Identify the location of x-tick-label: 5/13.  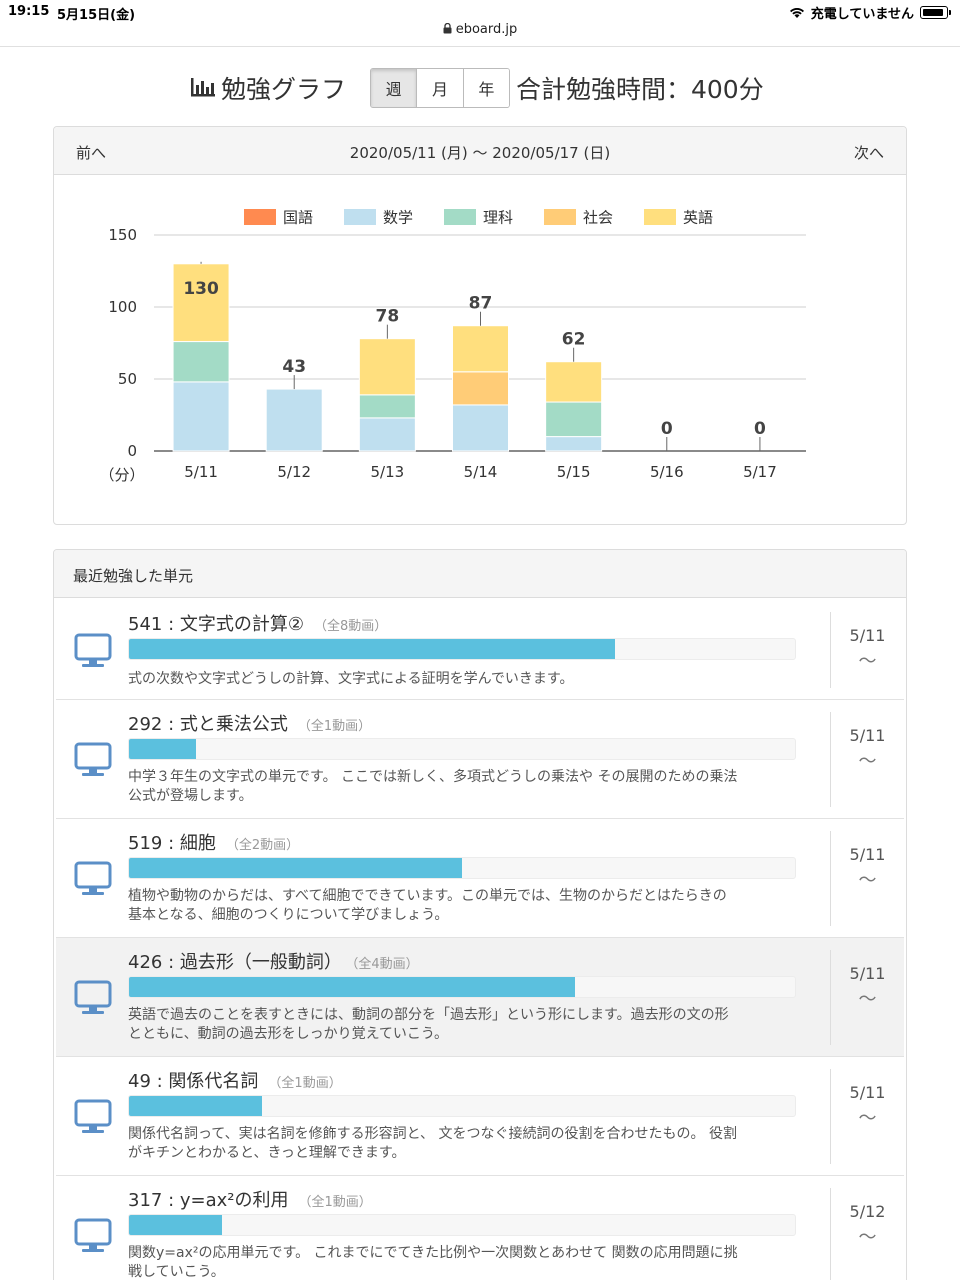
(388, 472).